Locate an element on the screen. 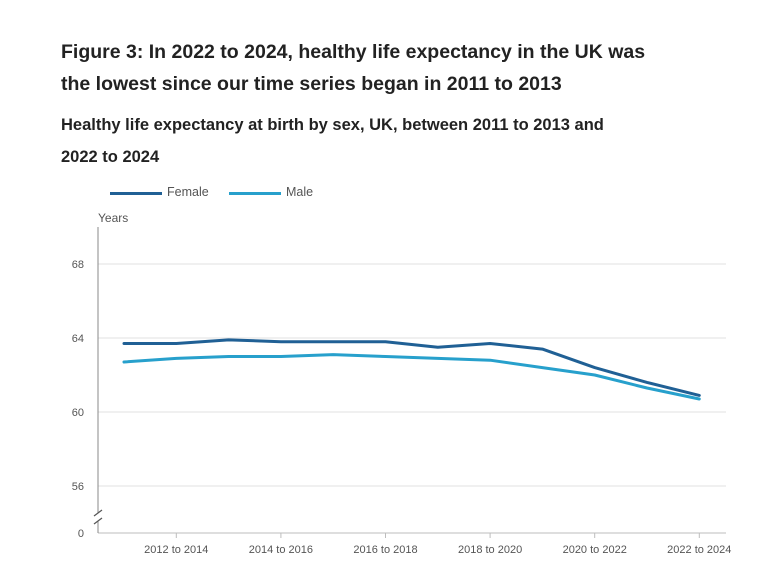  y-tick-label-zero: 0 is located at coordinates (81, 534).